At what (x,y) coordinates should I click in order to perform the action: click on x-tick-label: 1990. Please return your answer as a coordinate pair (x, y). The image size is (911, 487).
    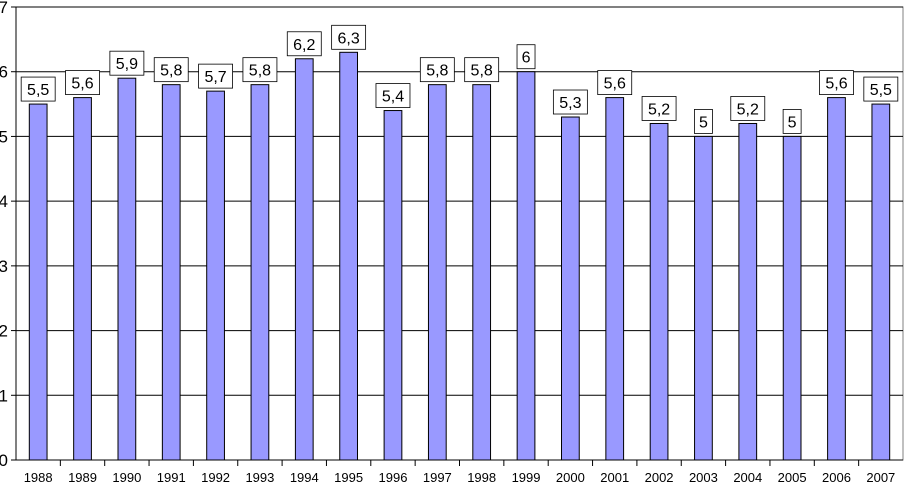
    Looking at the image, I should click on (126, 477).